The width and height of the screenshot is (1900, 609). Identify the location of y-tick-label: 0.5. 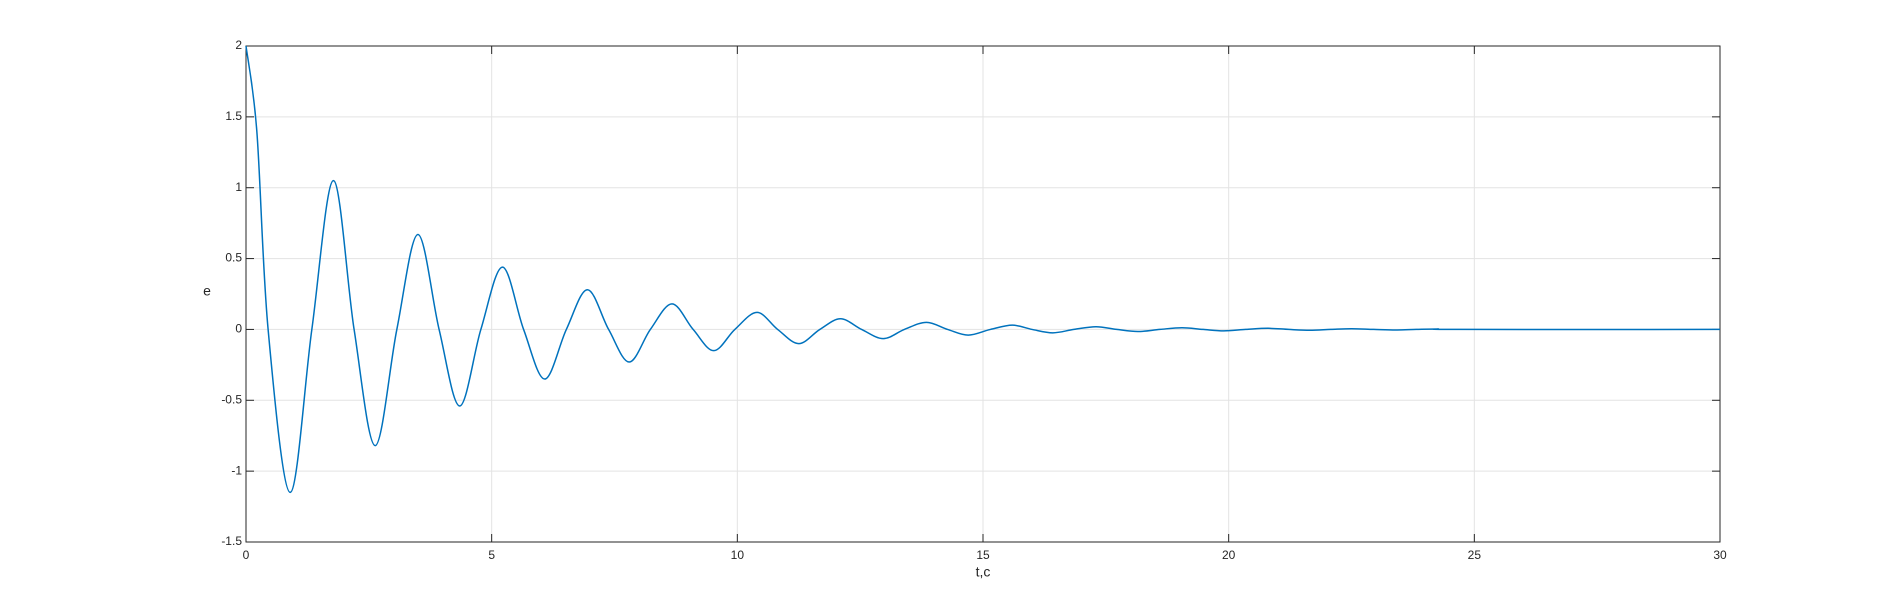
(233, 258).